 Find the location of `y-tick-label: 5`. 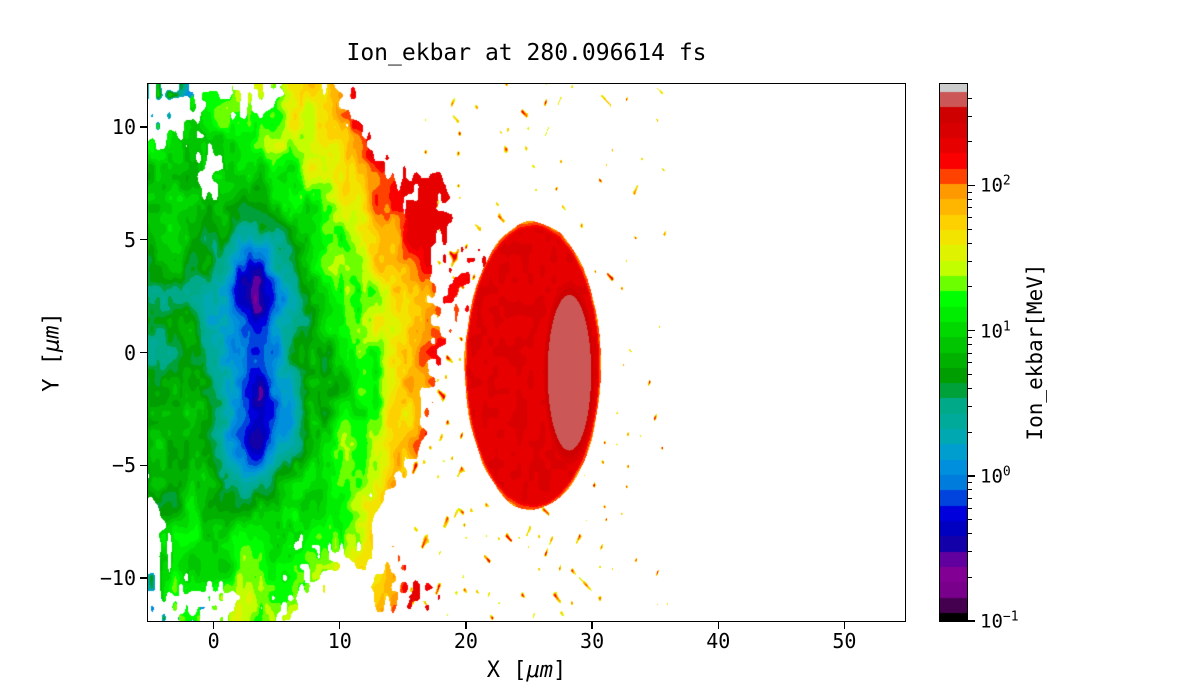

y-tick-label: 5 is located at coordinates (129, 239).